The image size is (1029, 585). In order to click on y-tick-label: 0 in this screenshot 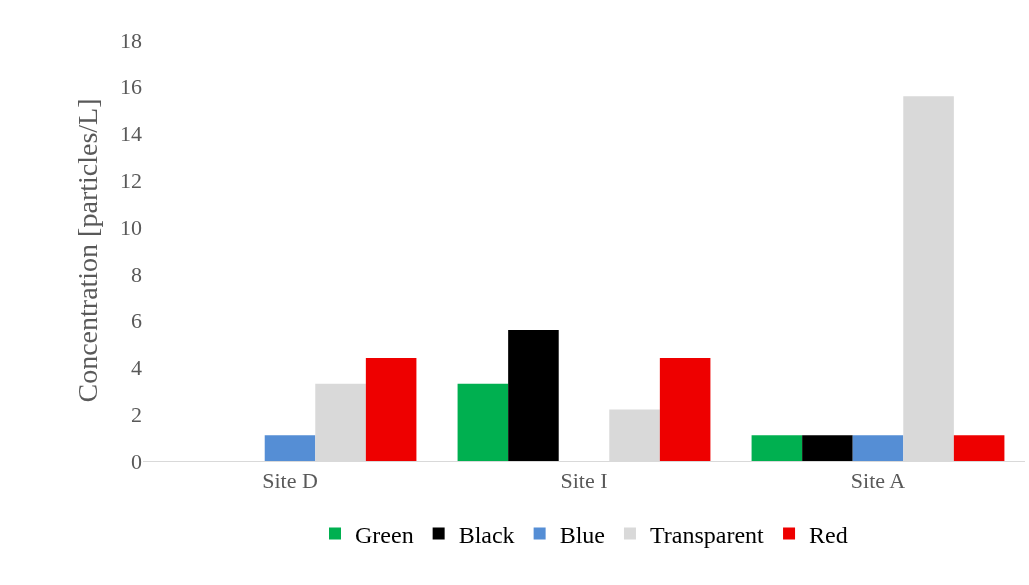, I will do `click(136, 461)`.